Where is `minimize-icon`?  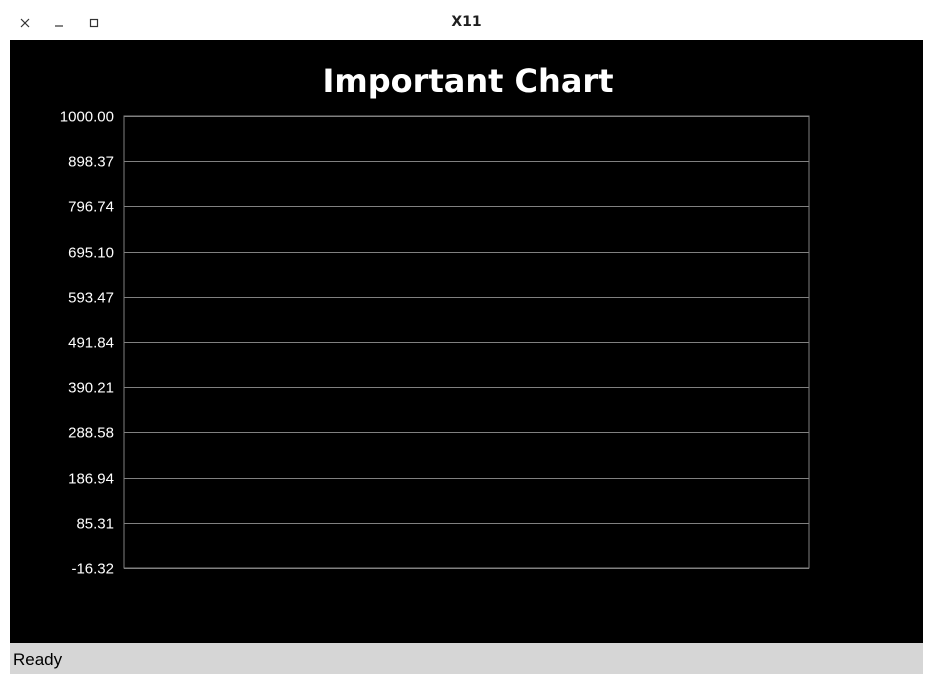
minimize-icon is located at coordinates (59, 23).